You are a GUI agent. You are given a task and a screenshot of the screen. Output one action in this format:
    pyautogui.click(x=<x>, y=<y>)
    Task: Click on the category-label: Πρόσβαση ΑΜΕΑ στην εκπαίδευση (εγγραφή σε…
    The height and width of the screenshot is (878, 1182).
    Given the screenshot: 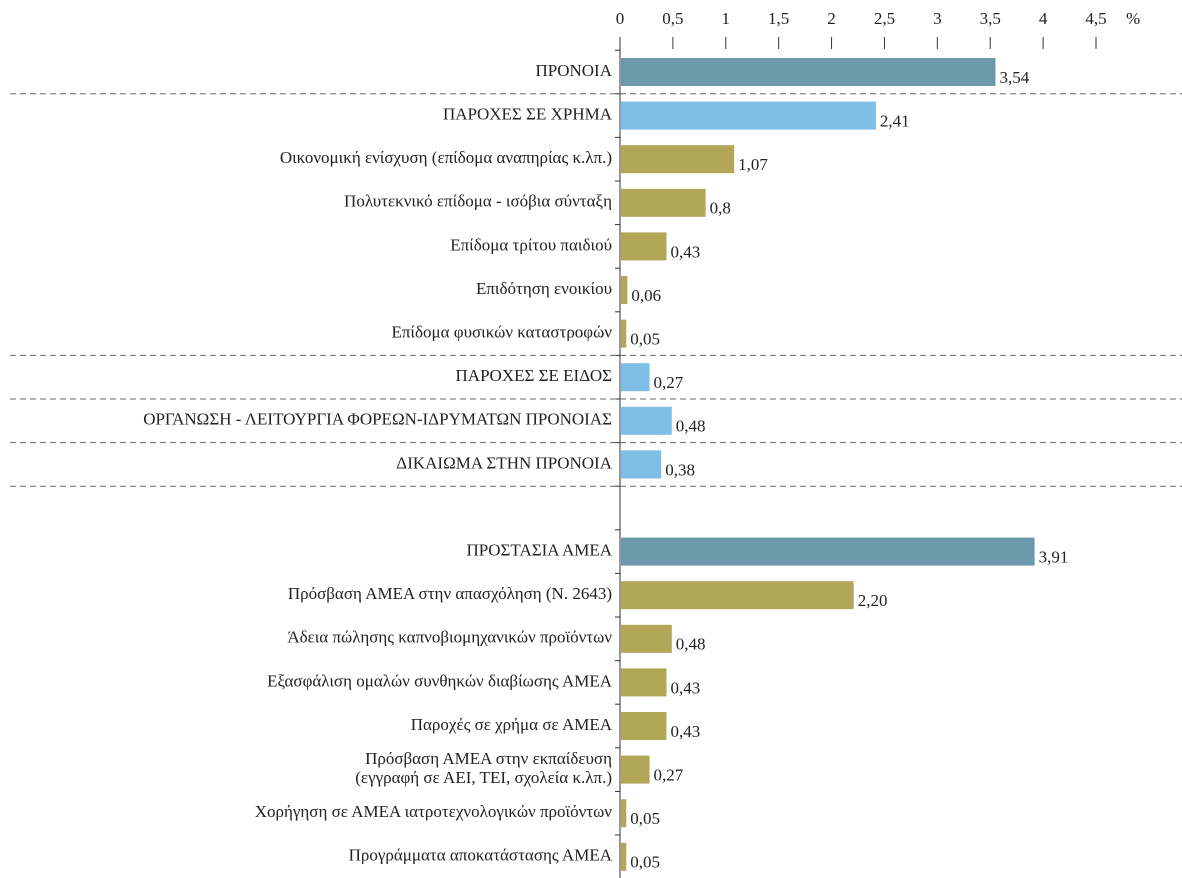 What is the action you would take?
    pyautogui.click(x=483, y=768)
    